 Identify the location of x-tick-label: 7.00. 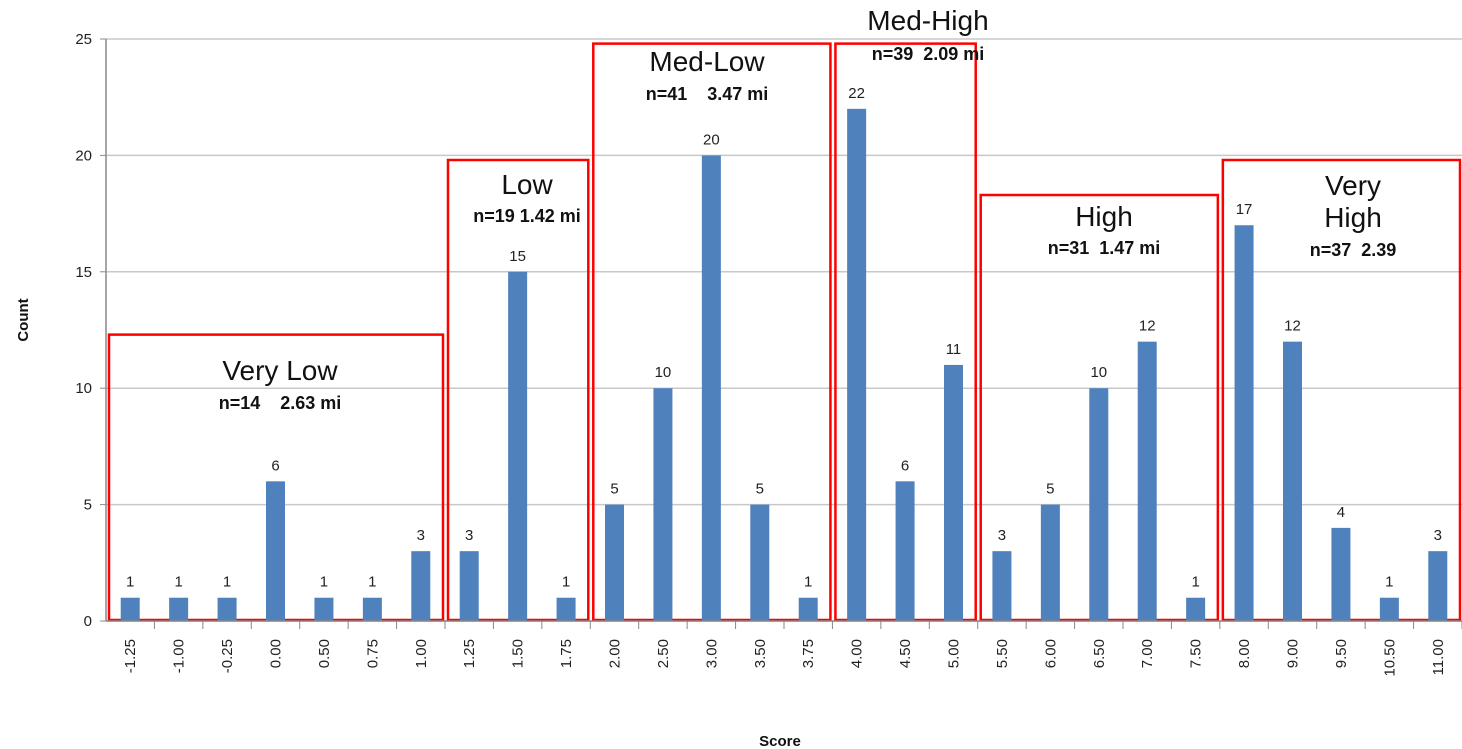
(1147, 653).